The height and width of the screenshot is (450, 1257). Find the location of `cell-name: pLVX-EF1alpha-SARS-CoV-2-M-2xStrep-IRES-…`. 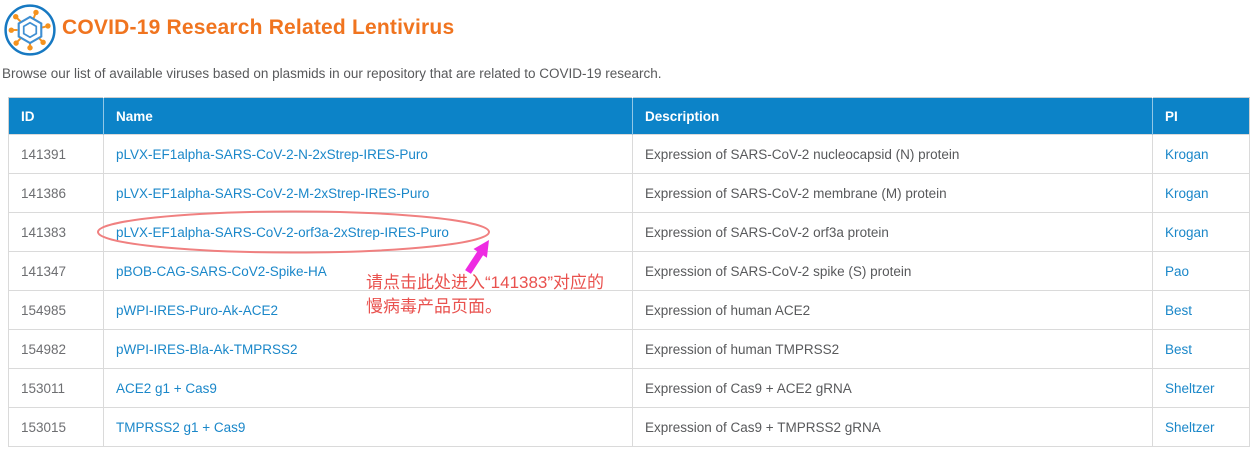

cell-name: pLVX-EF1alpha-SARS-CoV-2-M-2xStrep-IRES-… is located at coordinates (368, 193).